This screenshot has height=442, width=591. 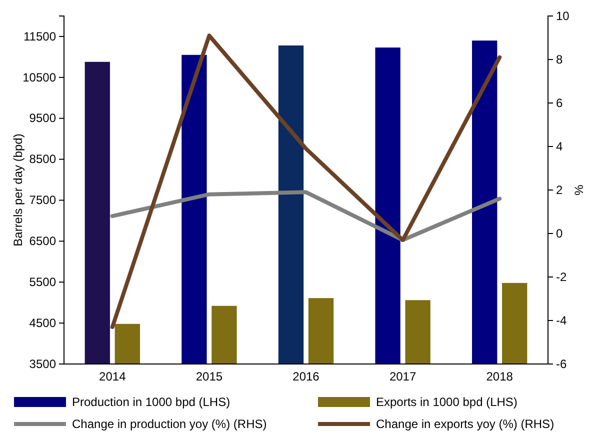 What do you see at coordinates (559, 146) in the screenshot?
I see `y2-tick-label: 4` at bounding box center [559, 146].